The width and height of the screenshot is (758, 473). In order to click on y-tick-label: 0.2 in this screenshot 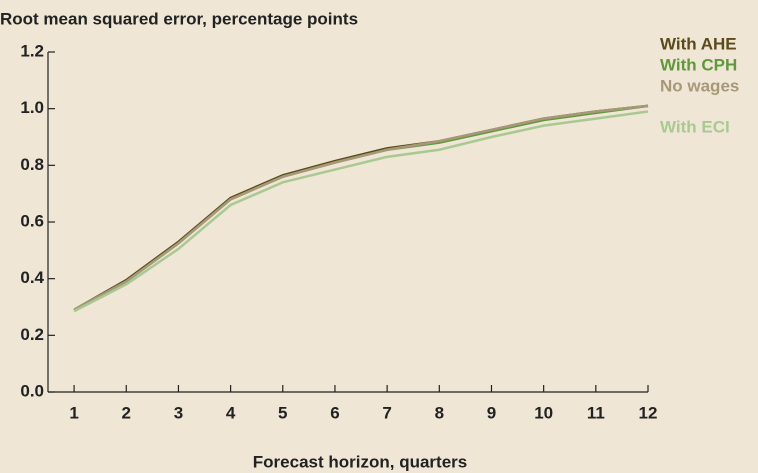, I will do `click(32, 334)`.